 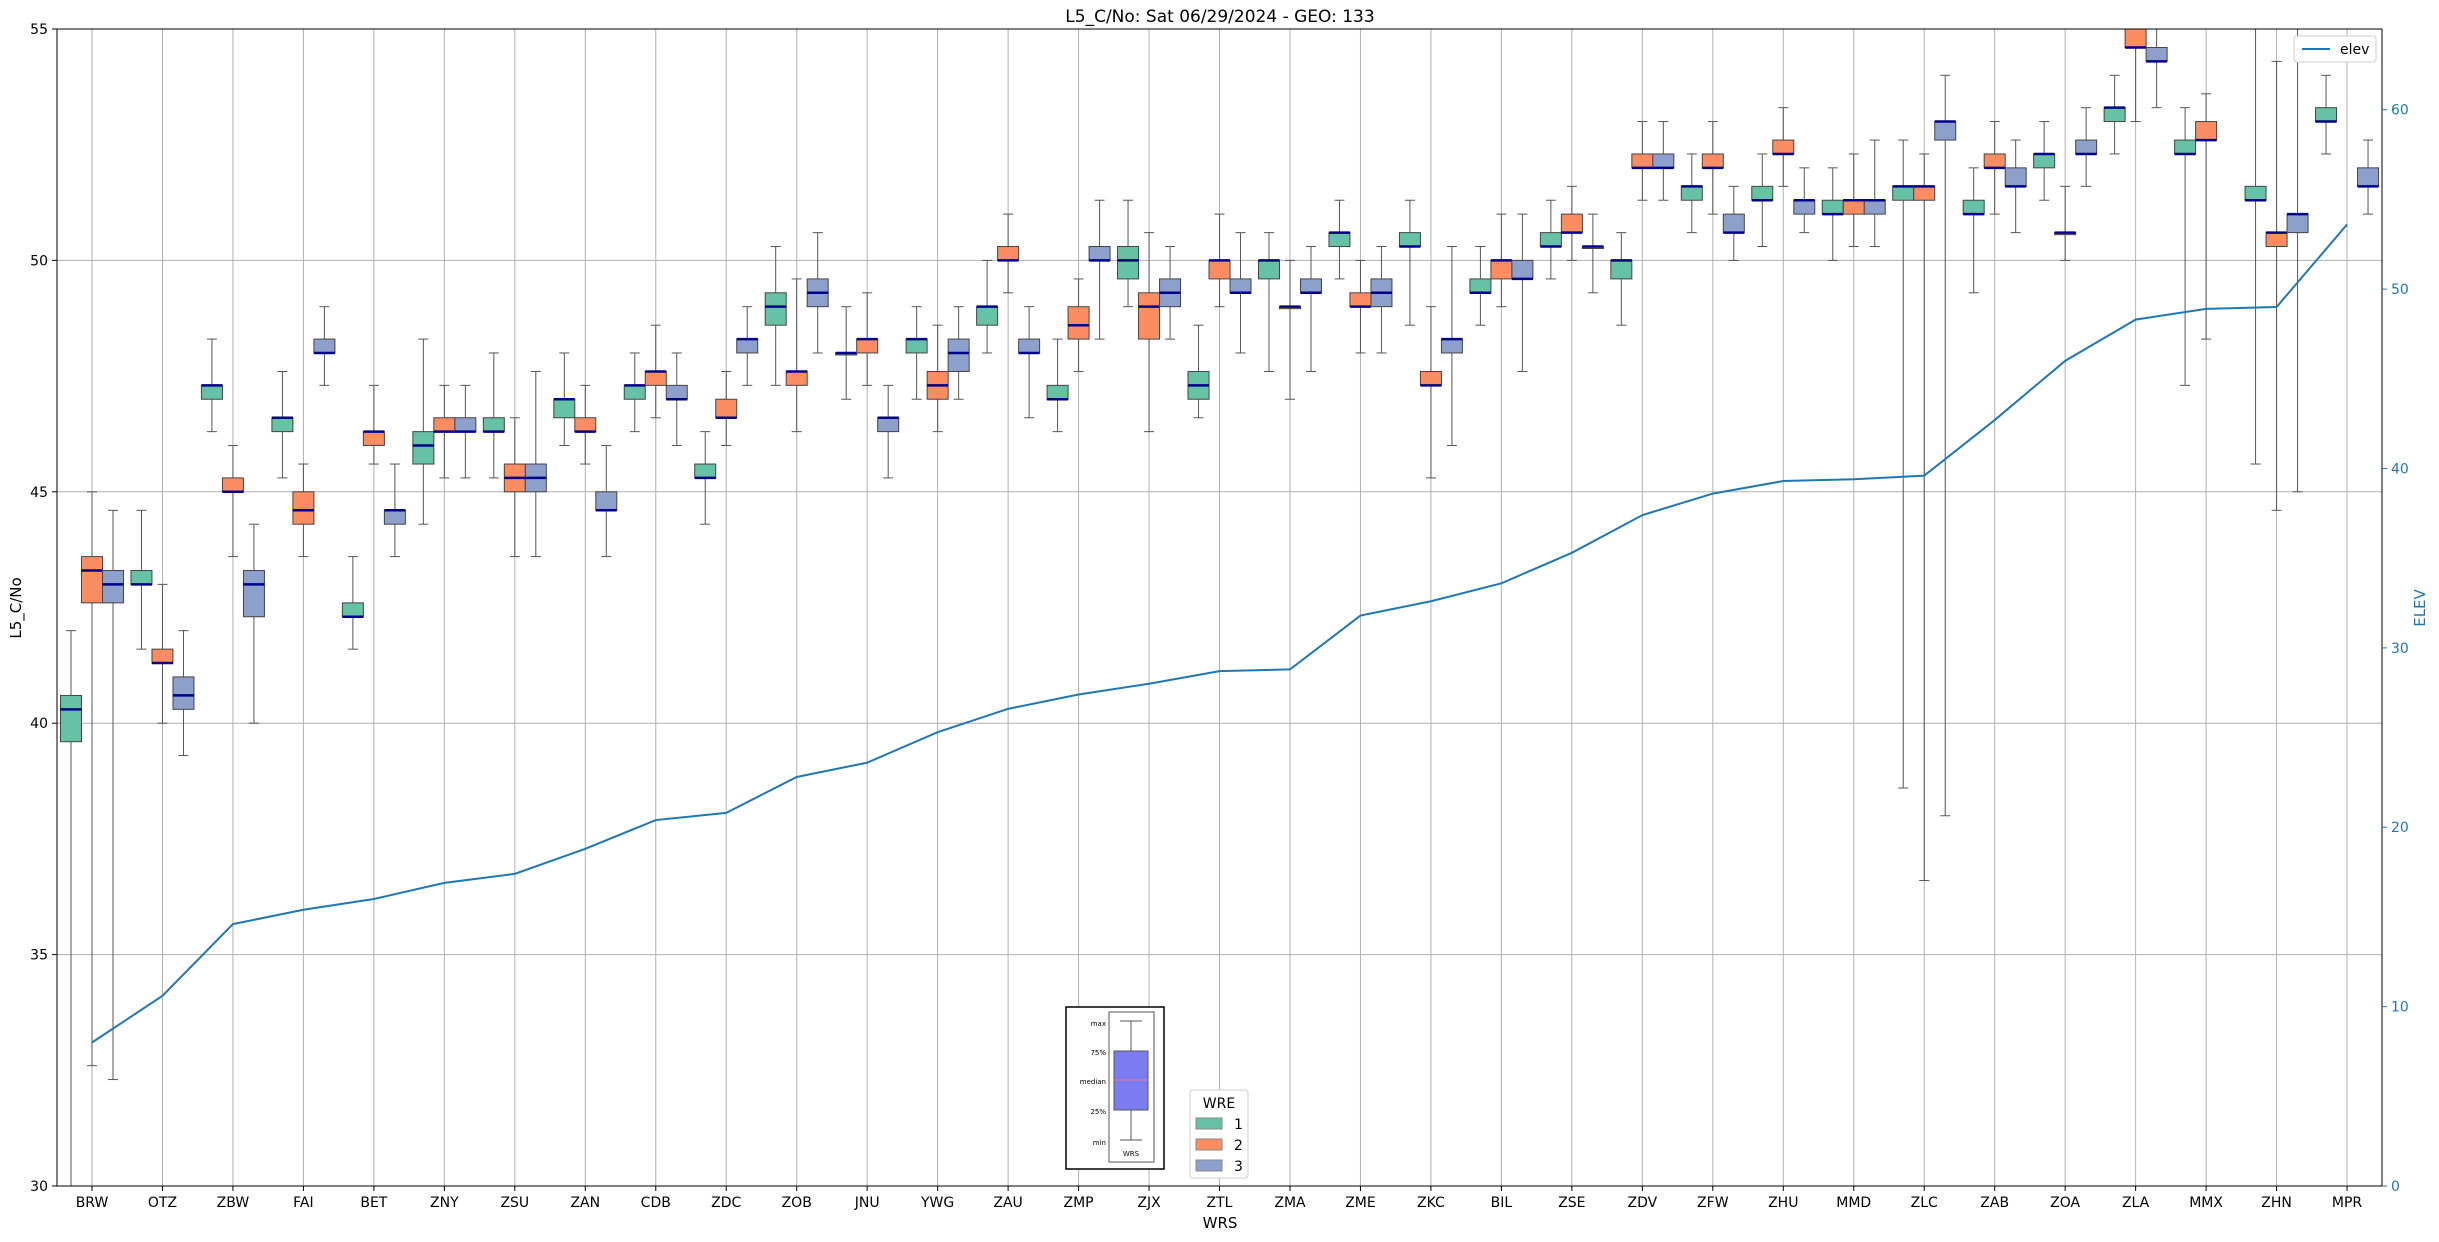 What do you see at coordinates (39, 30) in the screenshot?
I see `y-tick-label: 55` at bounding box center [39, 30].